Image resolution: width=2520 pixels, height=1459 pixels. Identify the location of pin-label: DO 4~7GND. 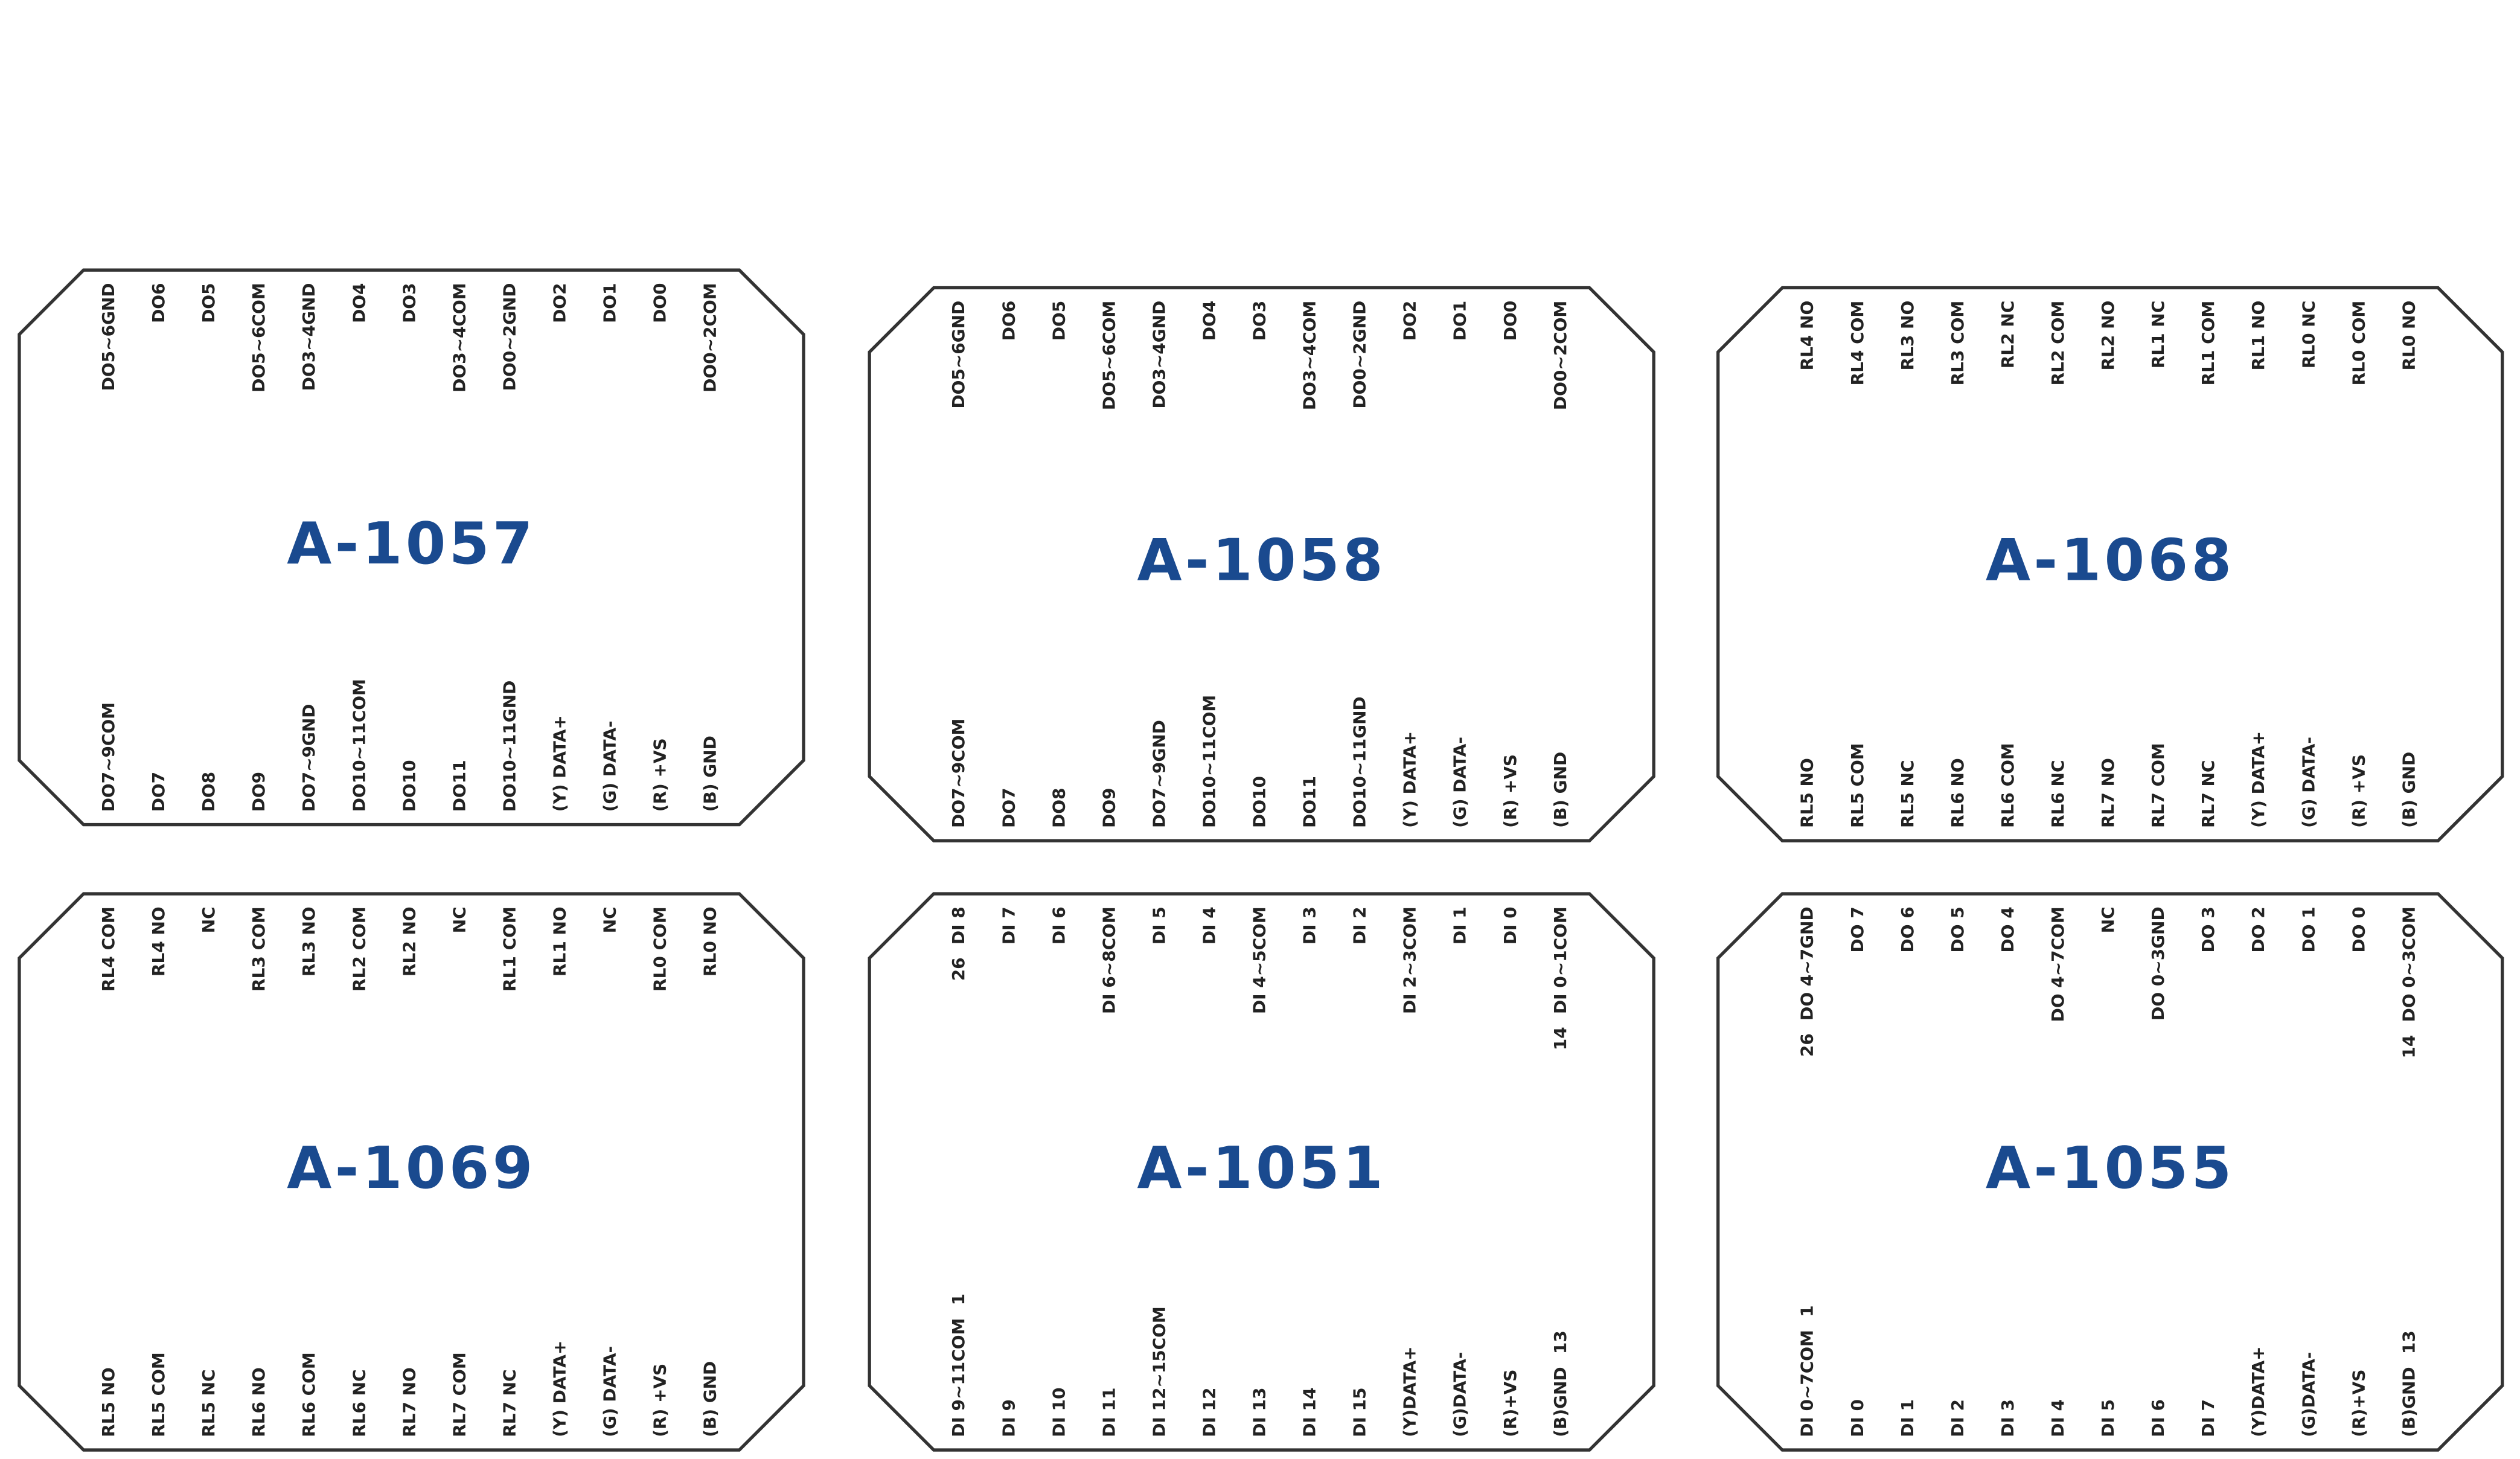
(1807, 963).